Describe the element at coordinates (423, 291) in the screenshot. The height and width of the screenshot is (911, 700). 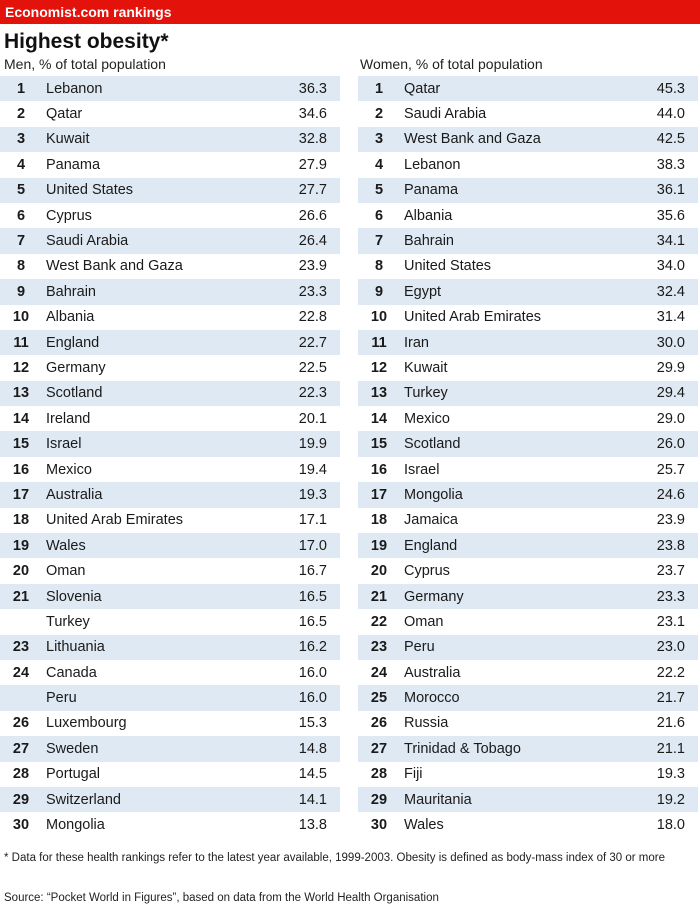
I see `country-cell: Egypt` at that location.